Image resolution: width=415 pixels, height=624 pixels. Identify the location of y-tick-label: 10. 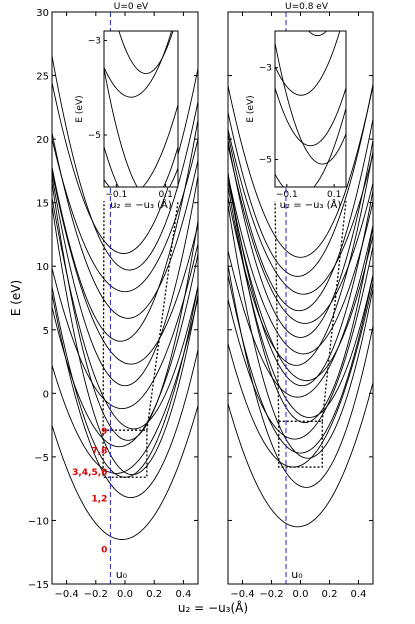
(42, 267).